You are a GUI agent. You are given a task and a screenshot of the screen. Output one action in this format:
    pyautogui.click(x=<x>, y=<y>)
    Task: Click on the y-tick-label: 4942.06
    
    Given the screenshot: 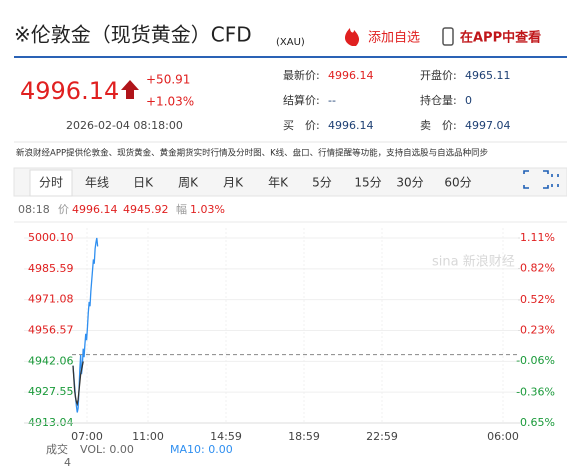 What is the action you would take?
    pyautogui.click(x=51, y=360)
    